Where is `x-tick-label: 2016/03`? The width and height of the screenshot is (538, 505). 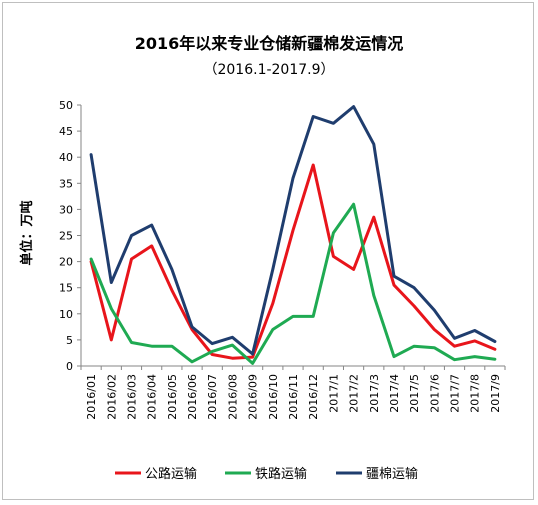
x-tick-label: 2016/03 is located at coordinates (131, 397).